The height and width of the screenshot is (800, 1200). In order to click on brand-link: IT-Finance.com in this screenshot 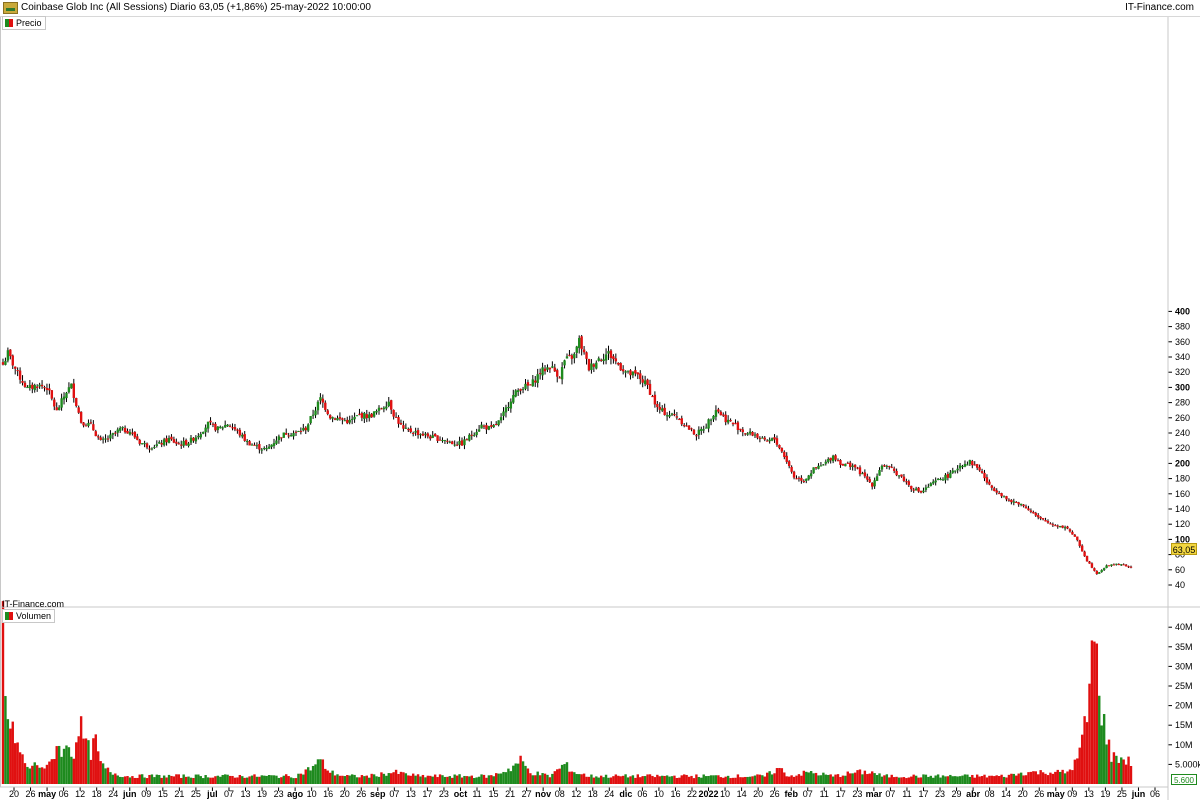, I will do `click(1159, 7)`.